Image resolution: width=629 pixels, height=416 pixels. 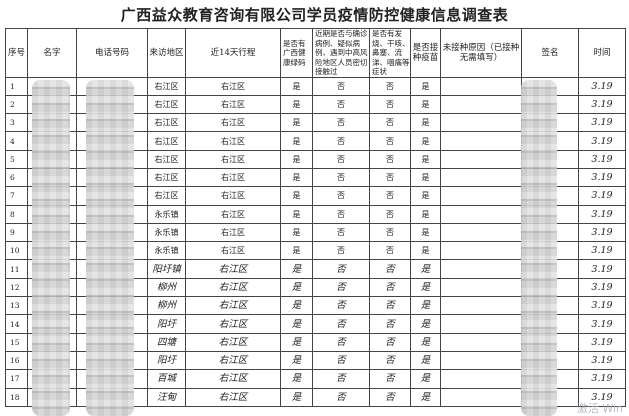 What do you see at coordinates (233, 53) in the screenshot?
I see `header-trip: 近14天行程` at bounding box center [233, 53].